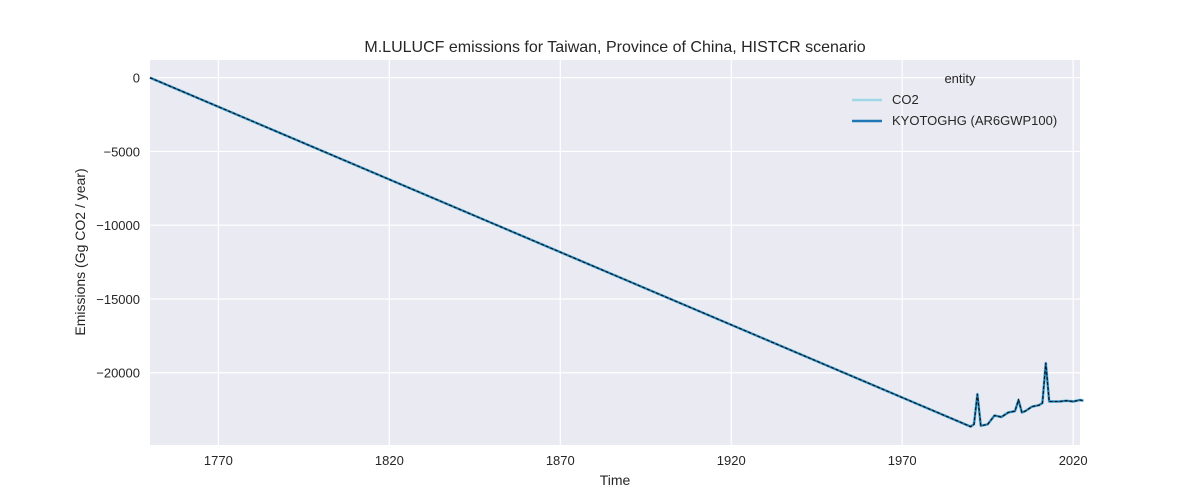  Describe the element at coordinates (121, 151) in the screenshot. I see `y-tick-label: −5000` at that location.